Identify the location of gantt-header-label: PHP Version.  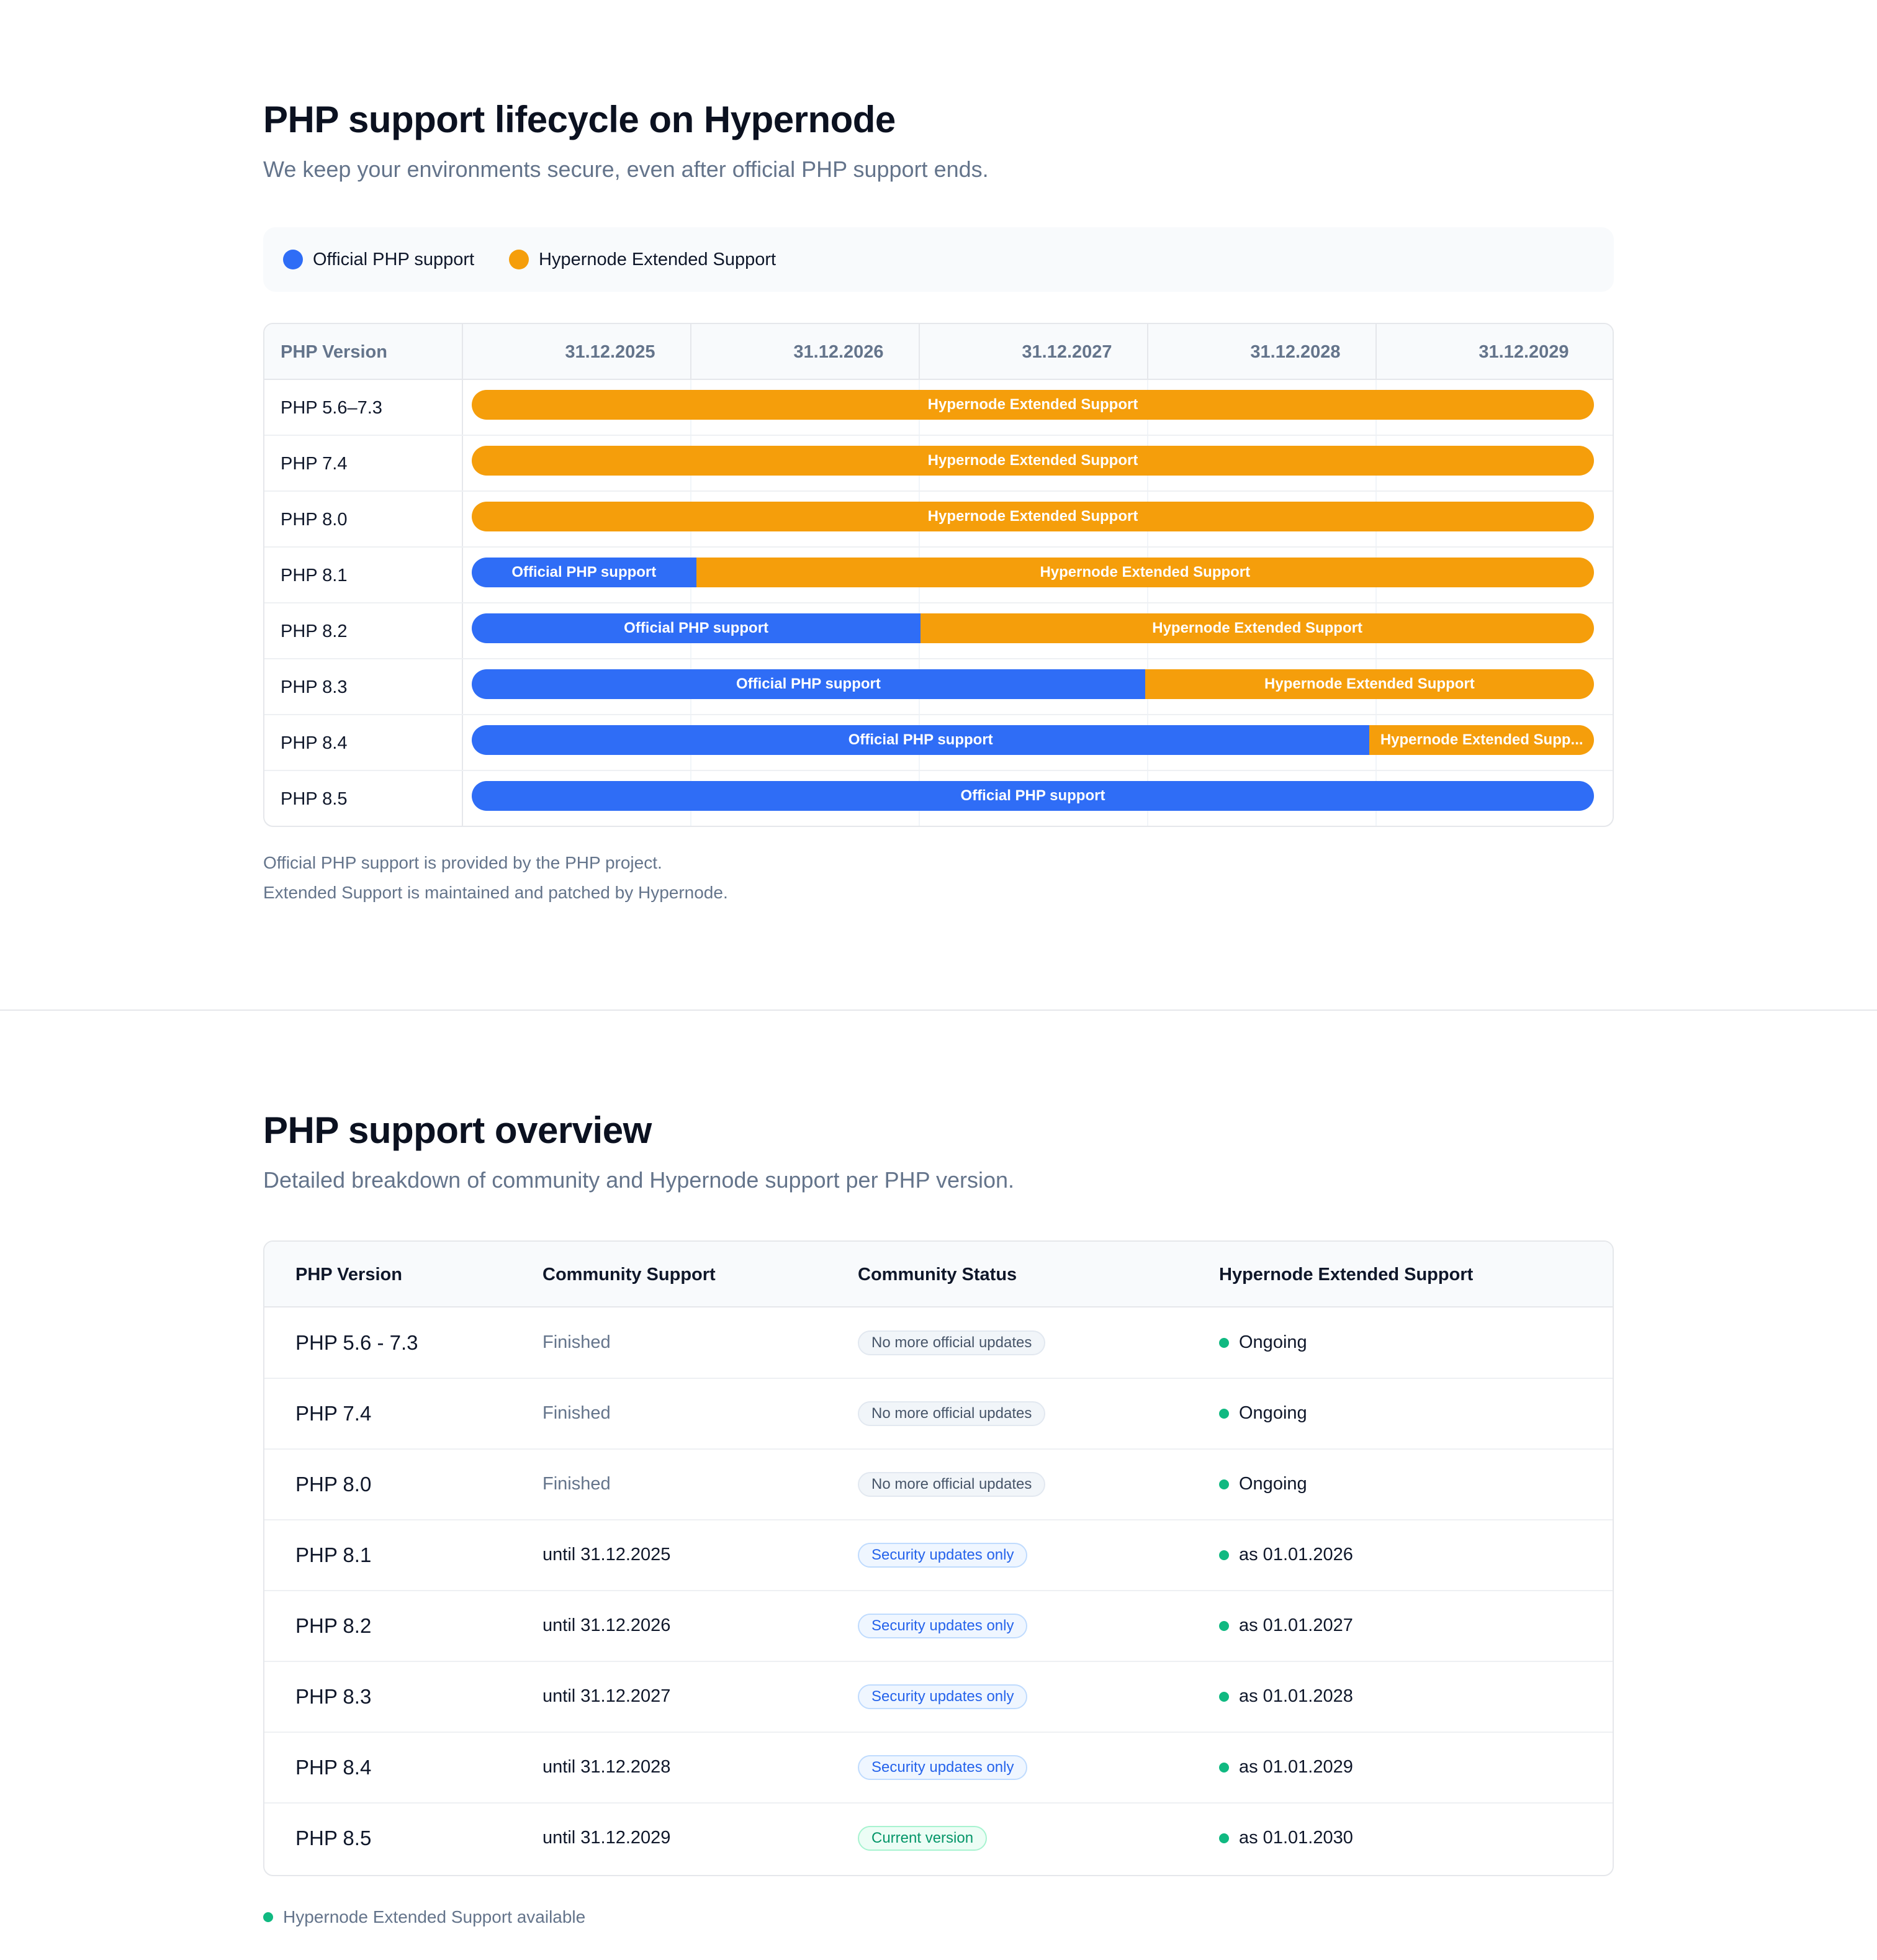
(334, 352).